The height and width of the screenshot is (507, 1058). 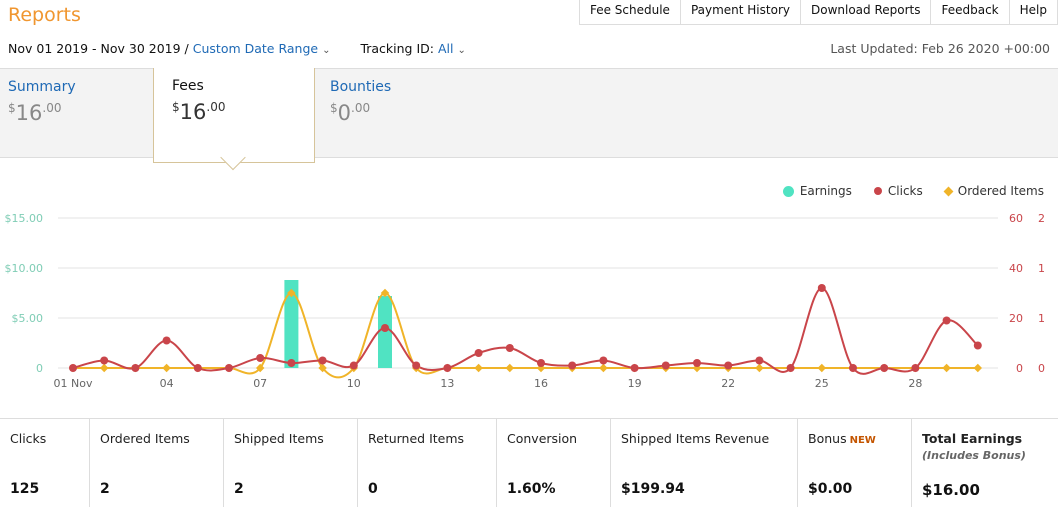 I want to click on tab-amount: $0.00, so click(x=350, y=113).